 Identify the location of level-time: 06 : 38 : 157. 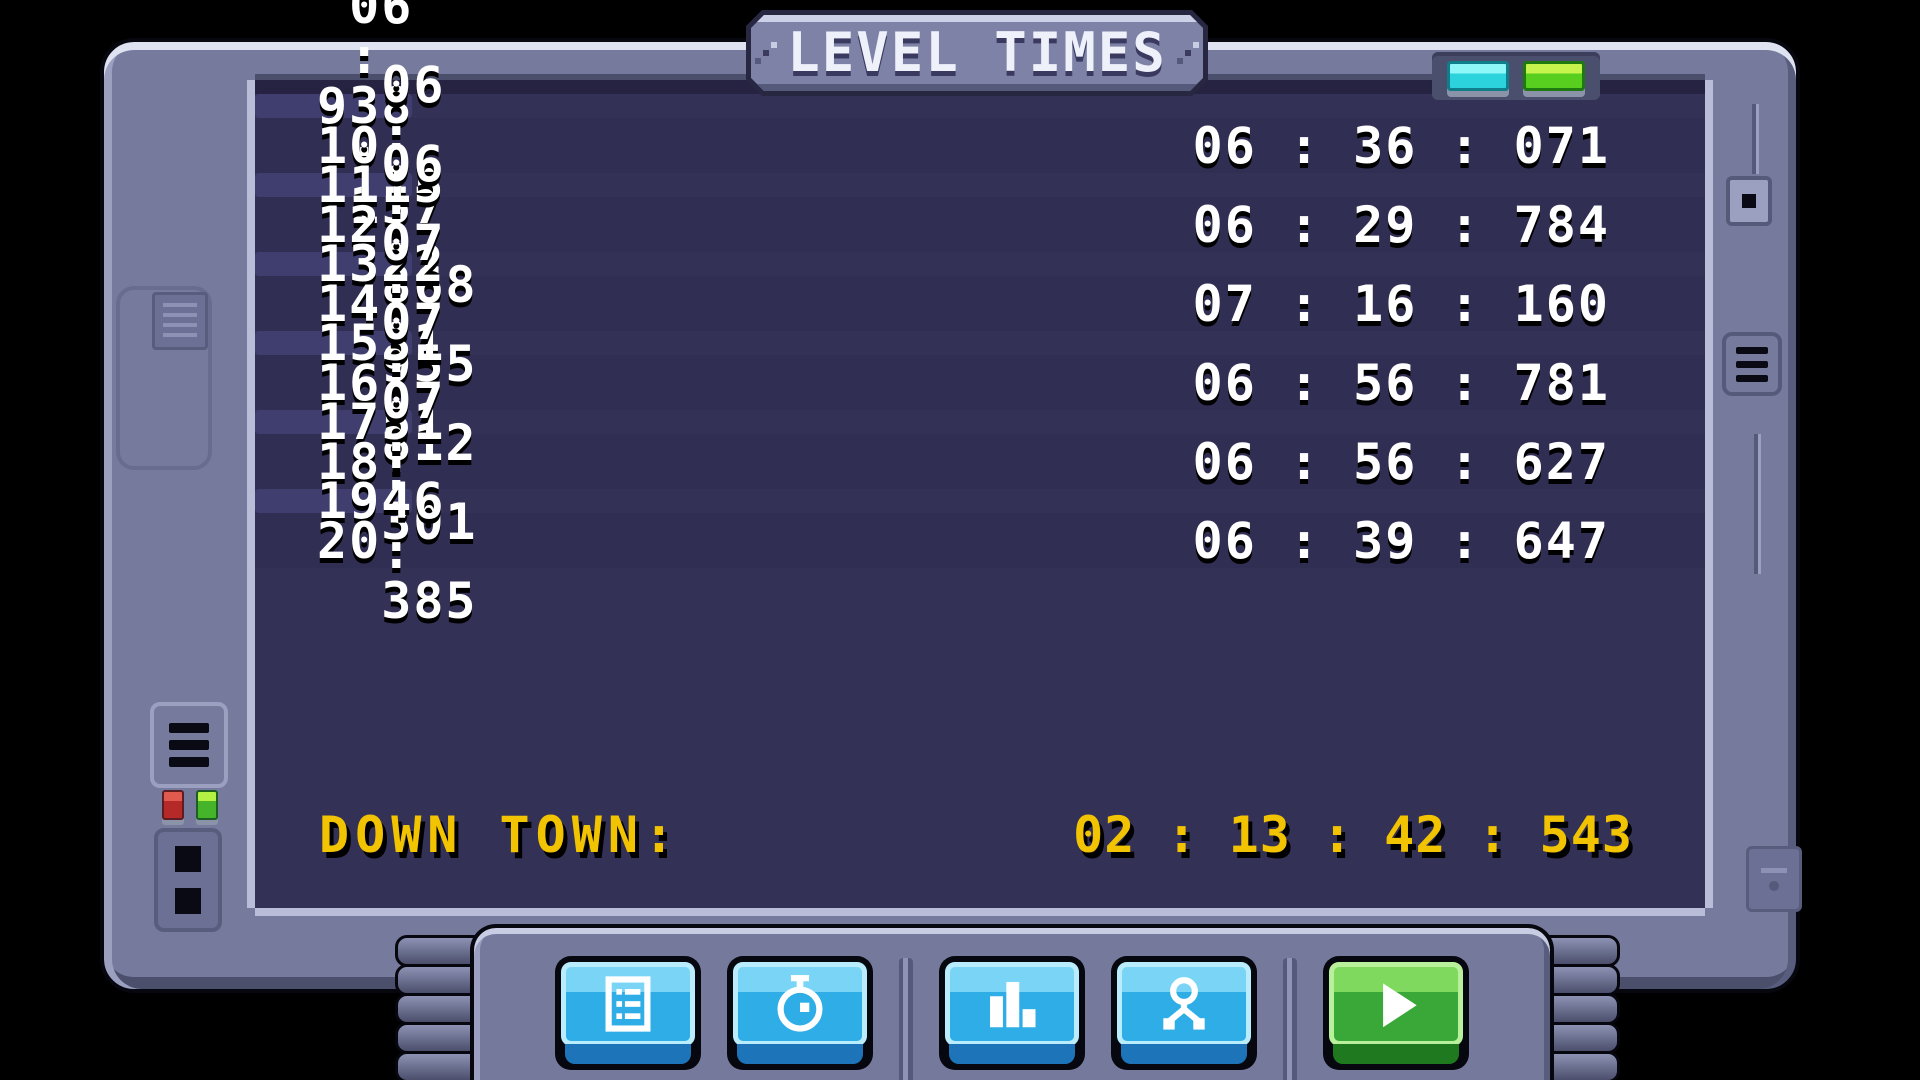
(397, 117).